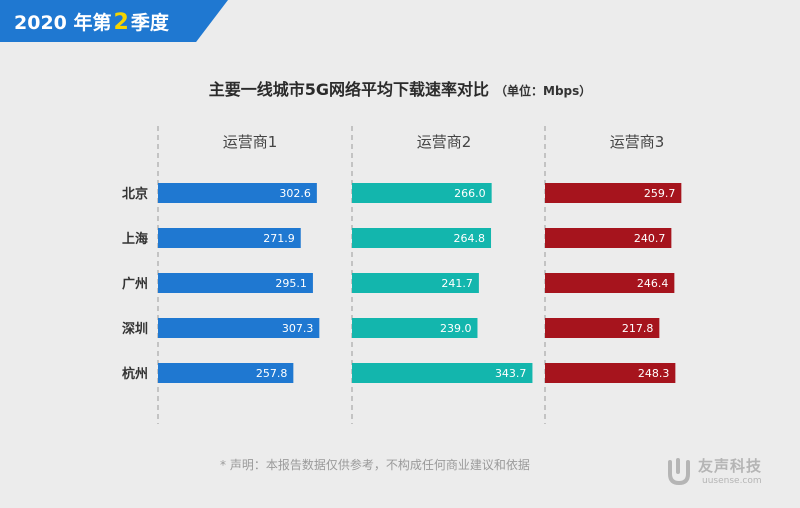  I want to click on badge-year-label: 2020 年第, so click(63, 23).